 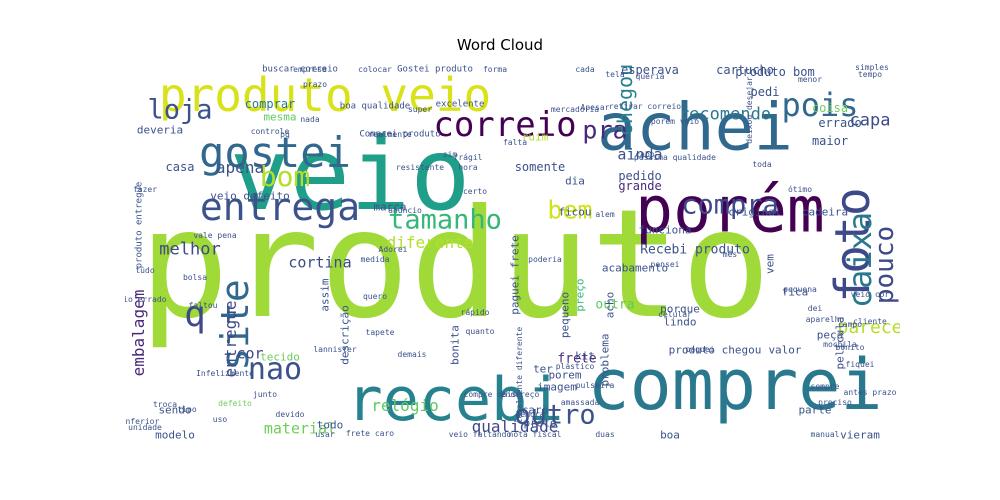 What do you see at coordinates (335, 349) in the screenshot?
I see `word: lannister` at bounding box center [335, 349].